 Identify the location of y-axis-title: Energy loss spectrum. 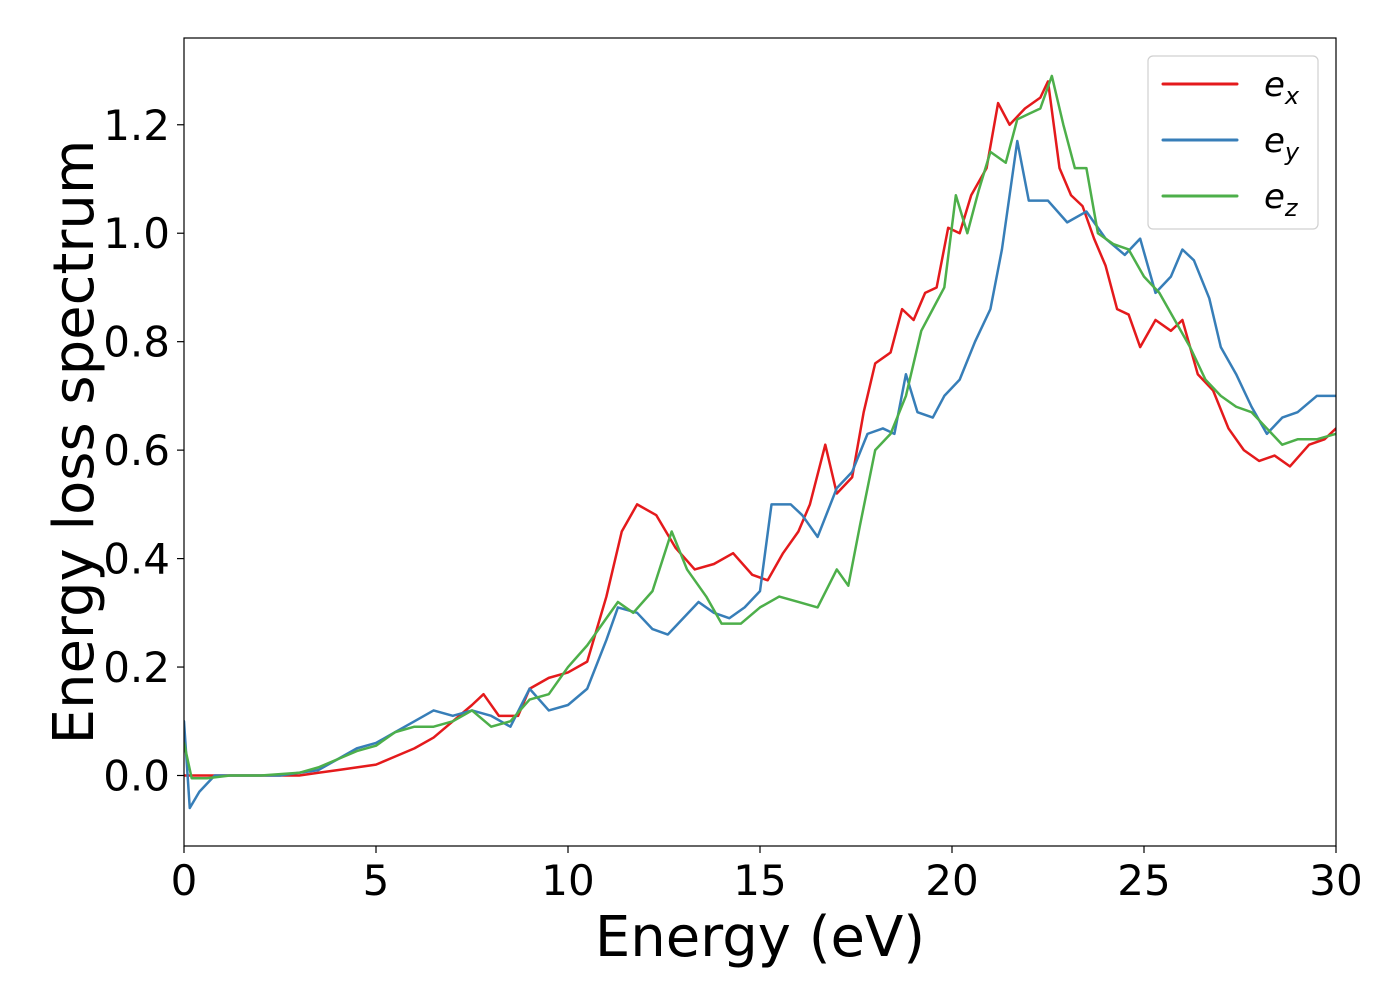
(74, 442).